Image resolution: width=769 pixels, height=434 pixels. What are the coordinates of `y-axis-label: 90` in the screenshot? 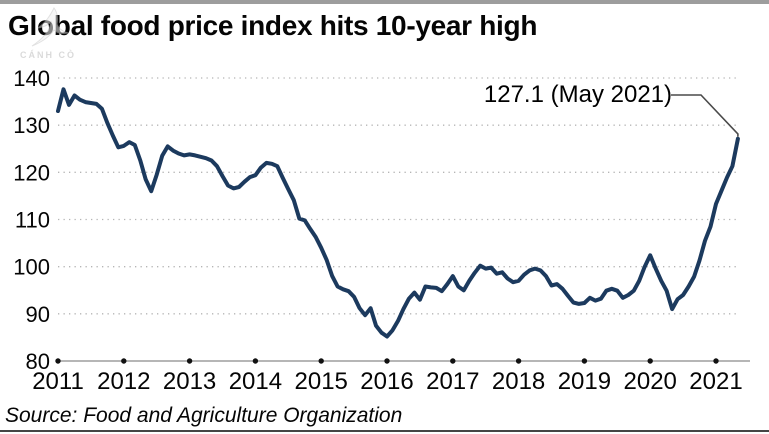 It's located at (38, 314).